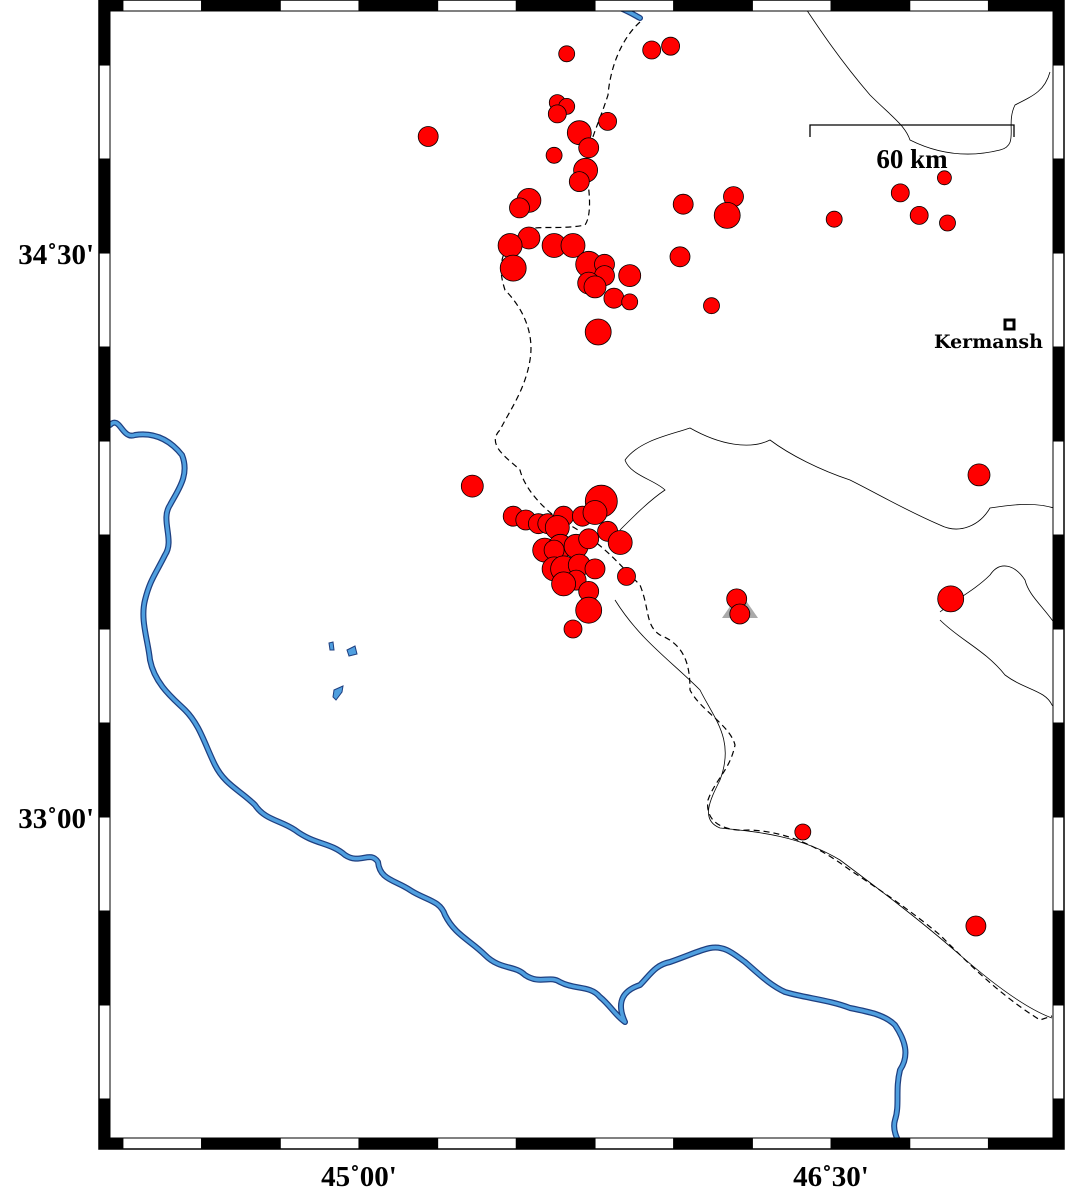 The width and height of the screenshot is (1066, 1189). What do you see at coordinates (988, 342) in the screenshot?
I see `city-label: Kermansh` at bounding box center [988, 342].